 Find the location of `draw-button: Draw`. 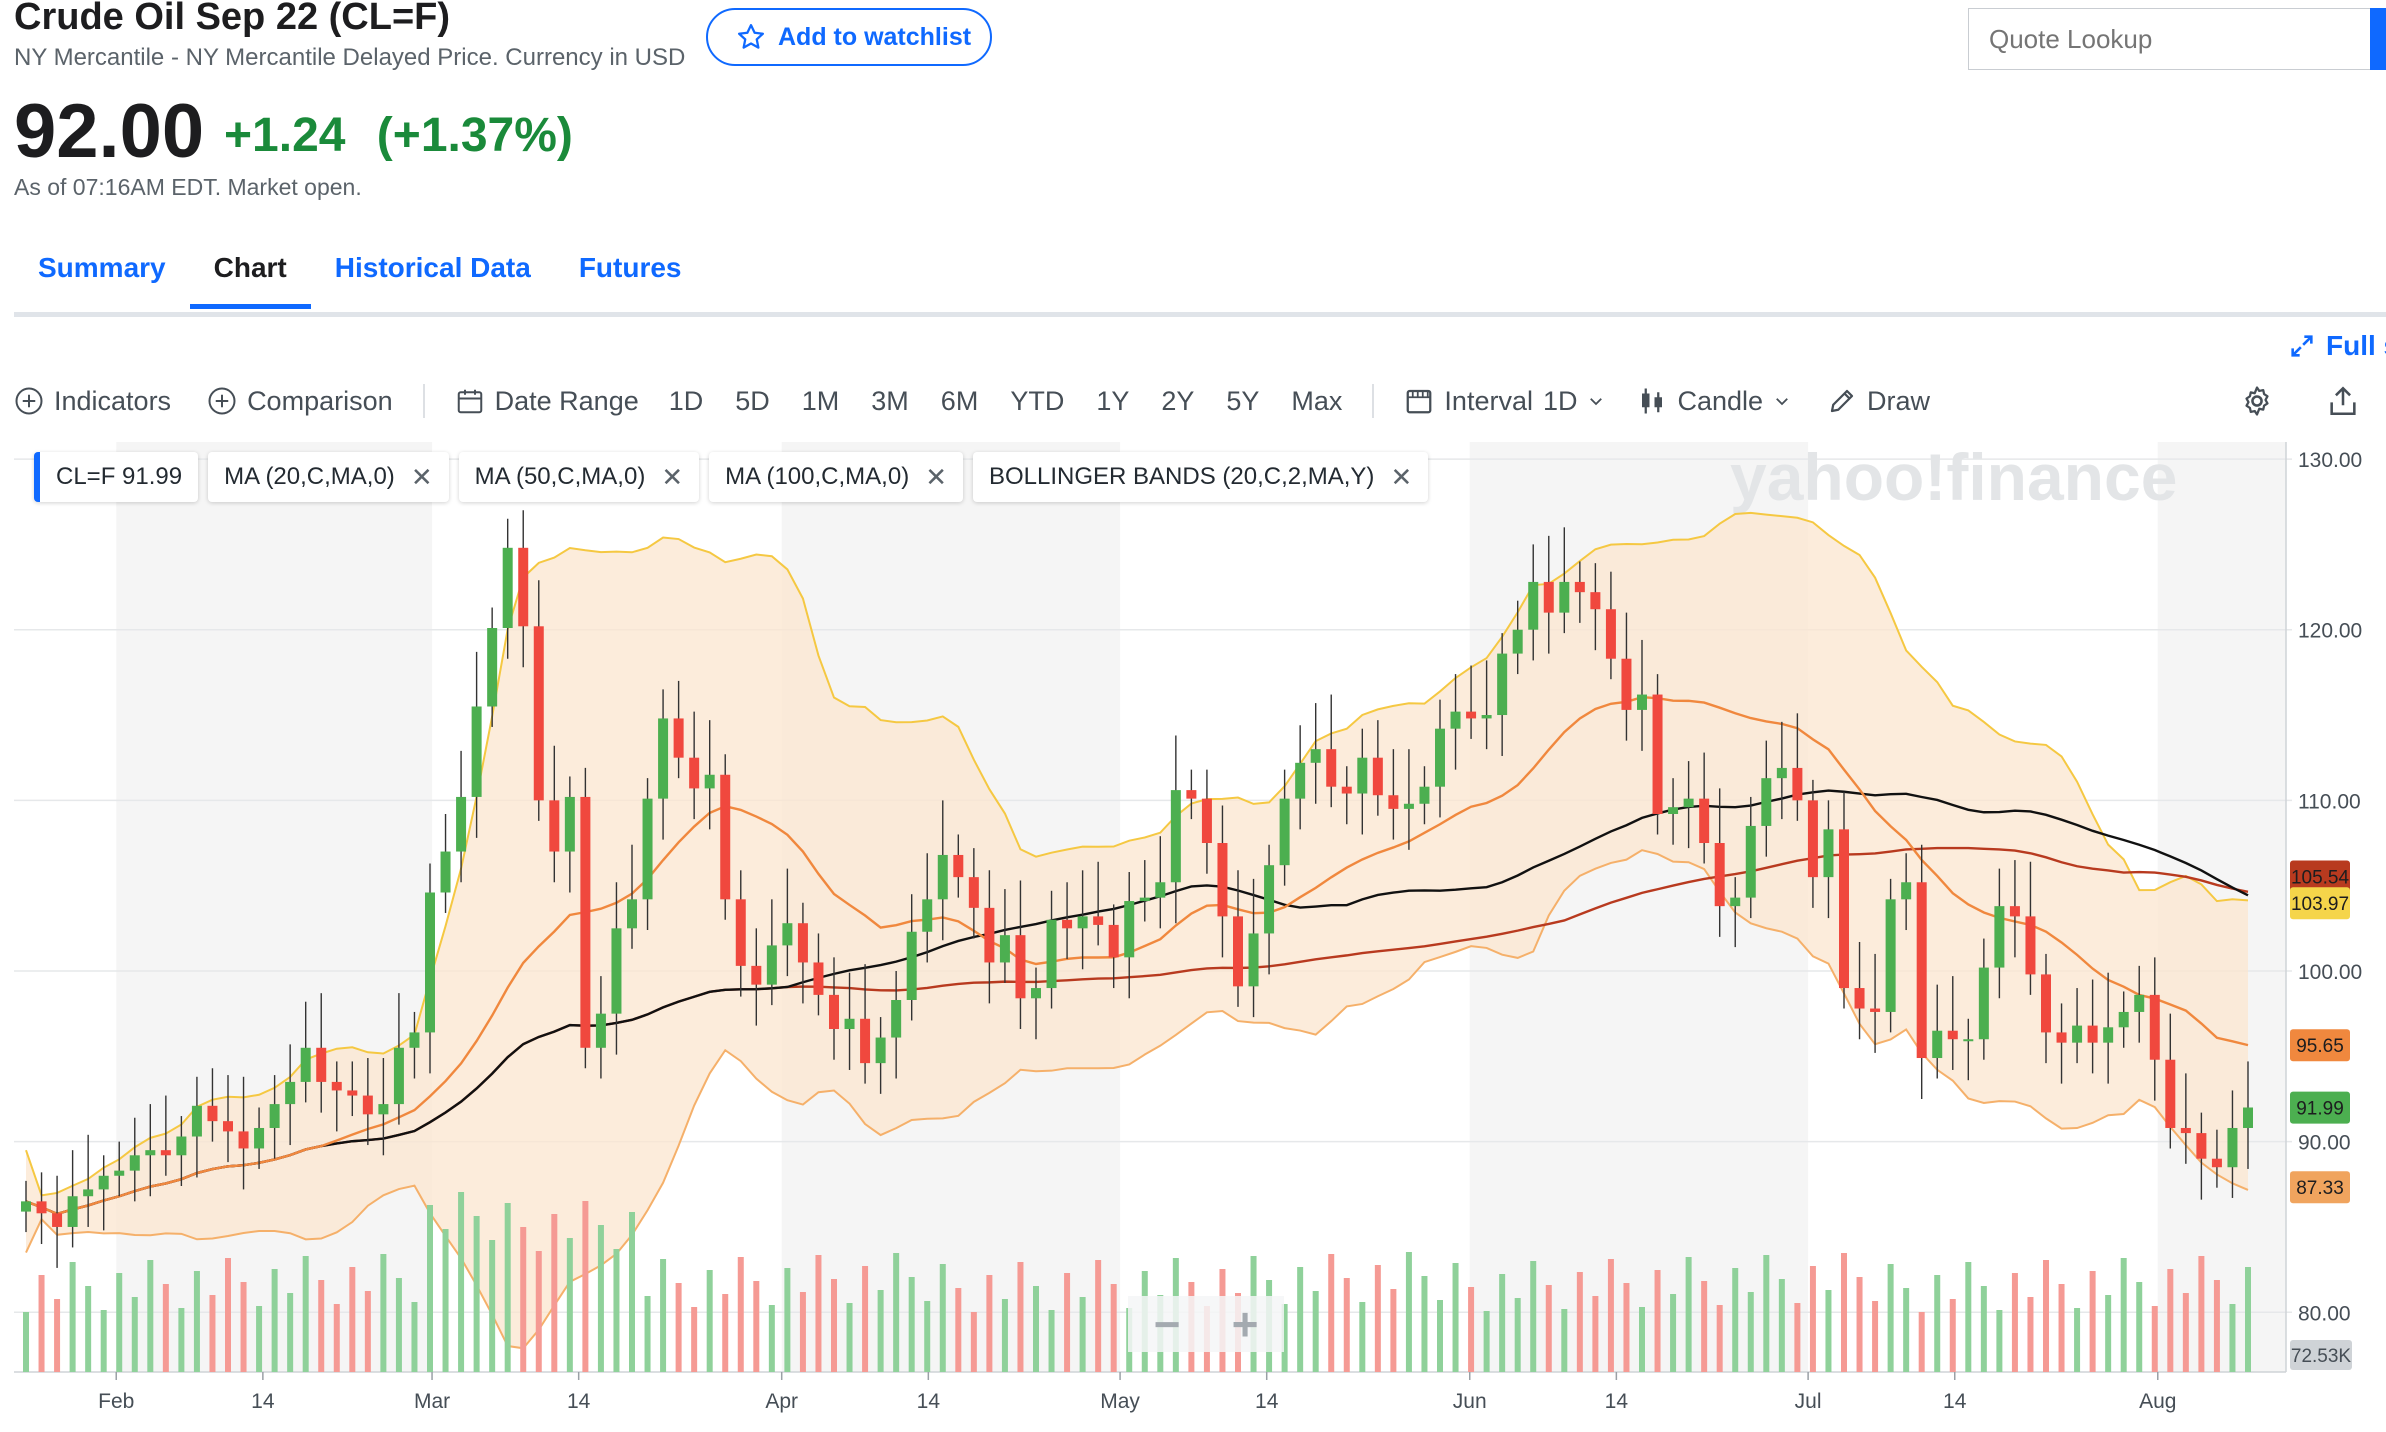

draw-button: Draw is located at coordinates (1878, 401).